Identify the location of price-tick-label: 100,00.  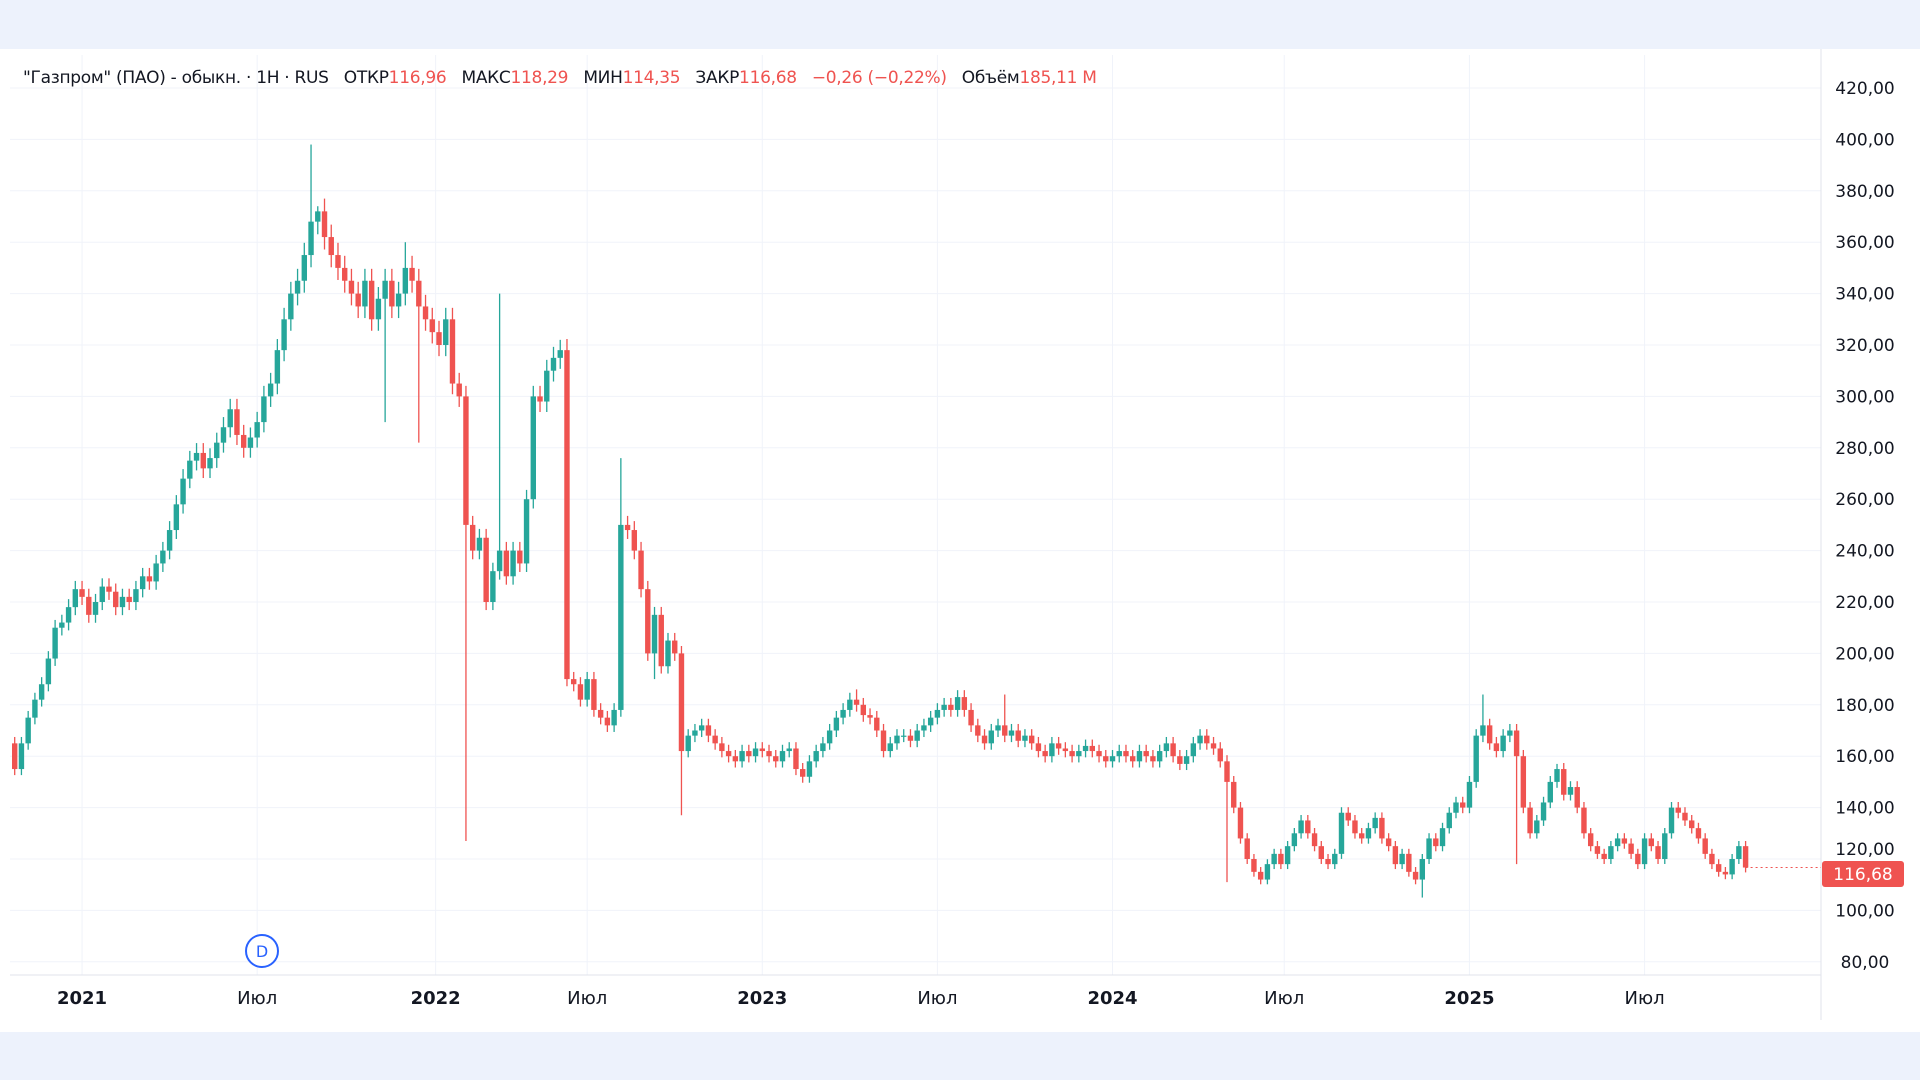
(1864, 911).